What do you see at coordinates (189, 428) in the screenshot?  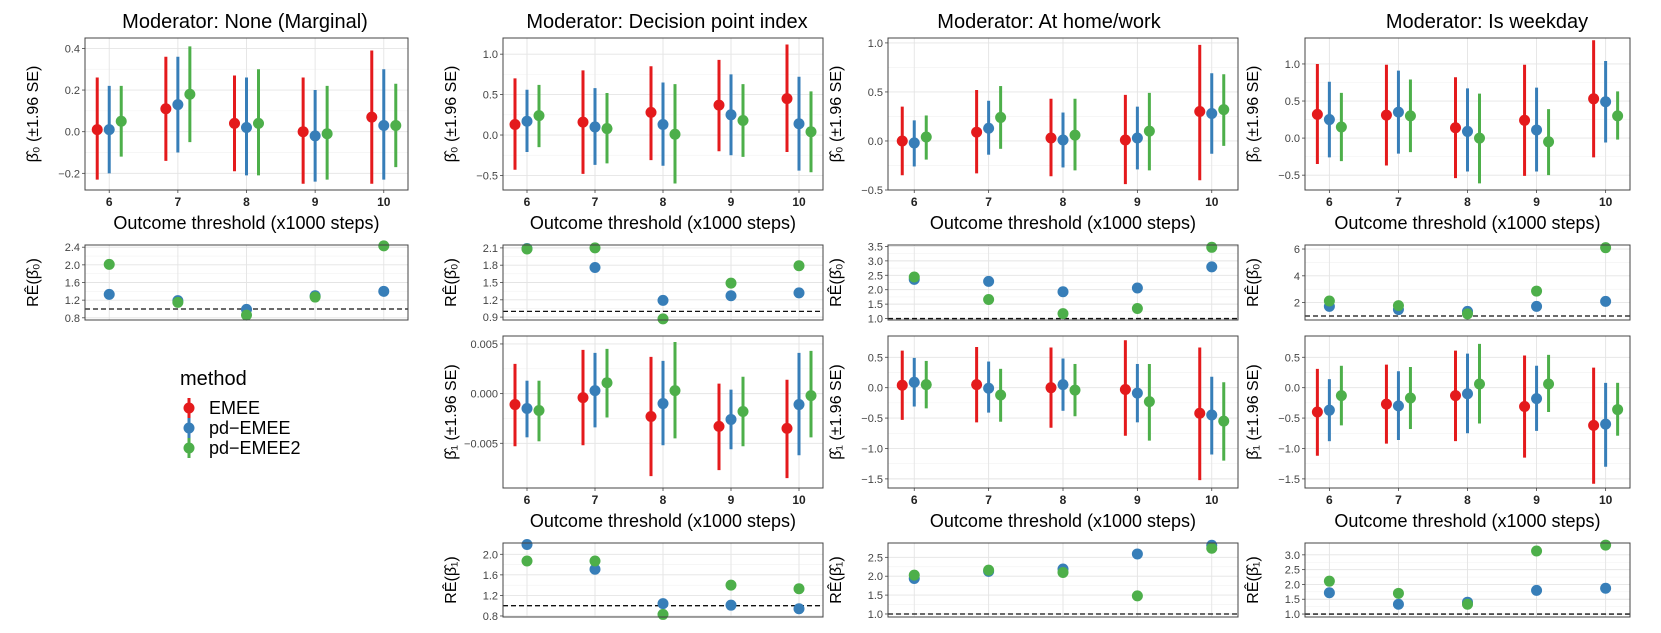 I see `legend-dot-pd-emee` at bounding box center [189, 428].